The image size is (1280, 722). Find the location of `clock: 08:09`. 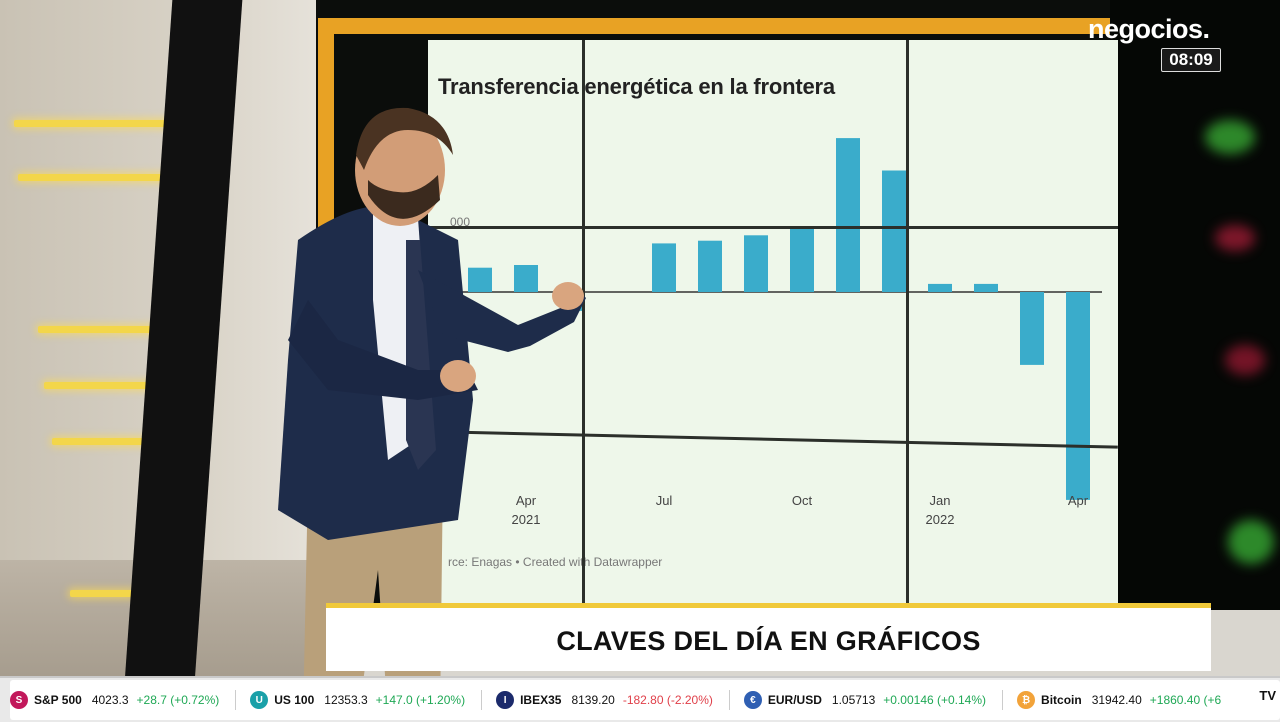

clock: 08:09 is located at coordinates (1191, 60).